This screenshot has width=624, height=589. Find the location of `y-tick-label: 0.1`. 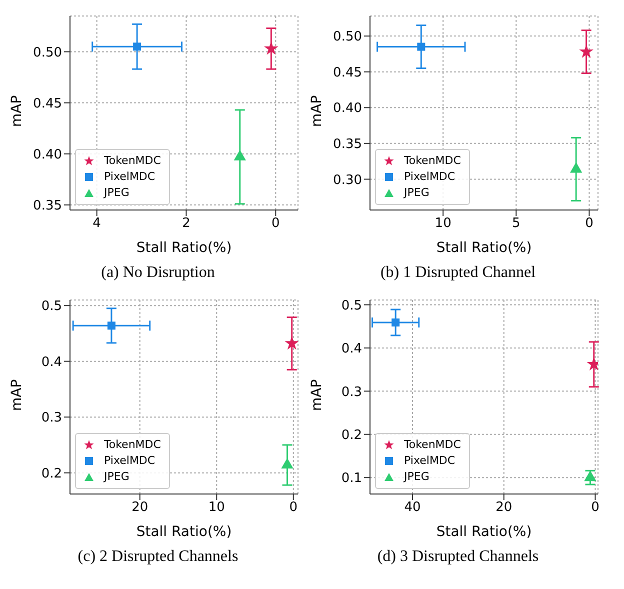

y-tick-label: 0.1 is located at coordinates (351, 478).